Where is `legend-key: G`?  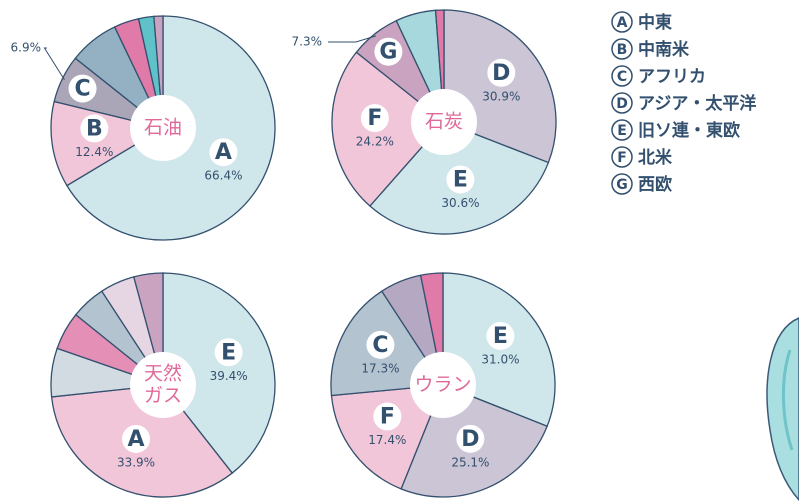
legend-key: G is located at coordinates (622, 185).